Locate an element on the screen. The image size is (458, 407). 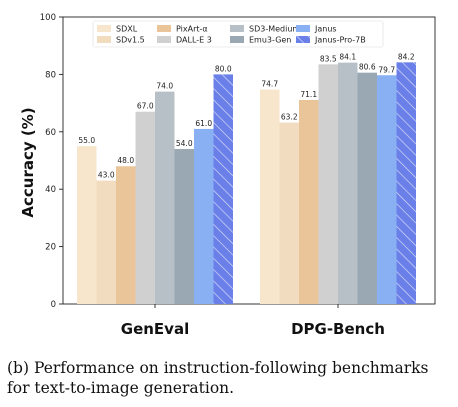
bar-data-label: 79.7 is located at coordinates (386, 69).